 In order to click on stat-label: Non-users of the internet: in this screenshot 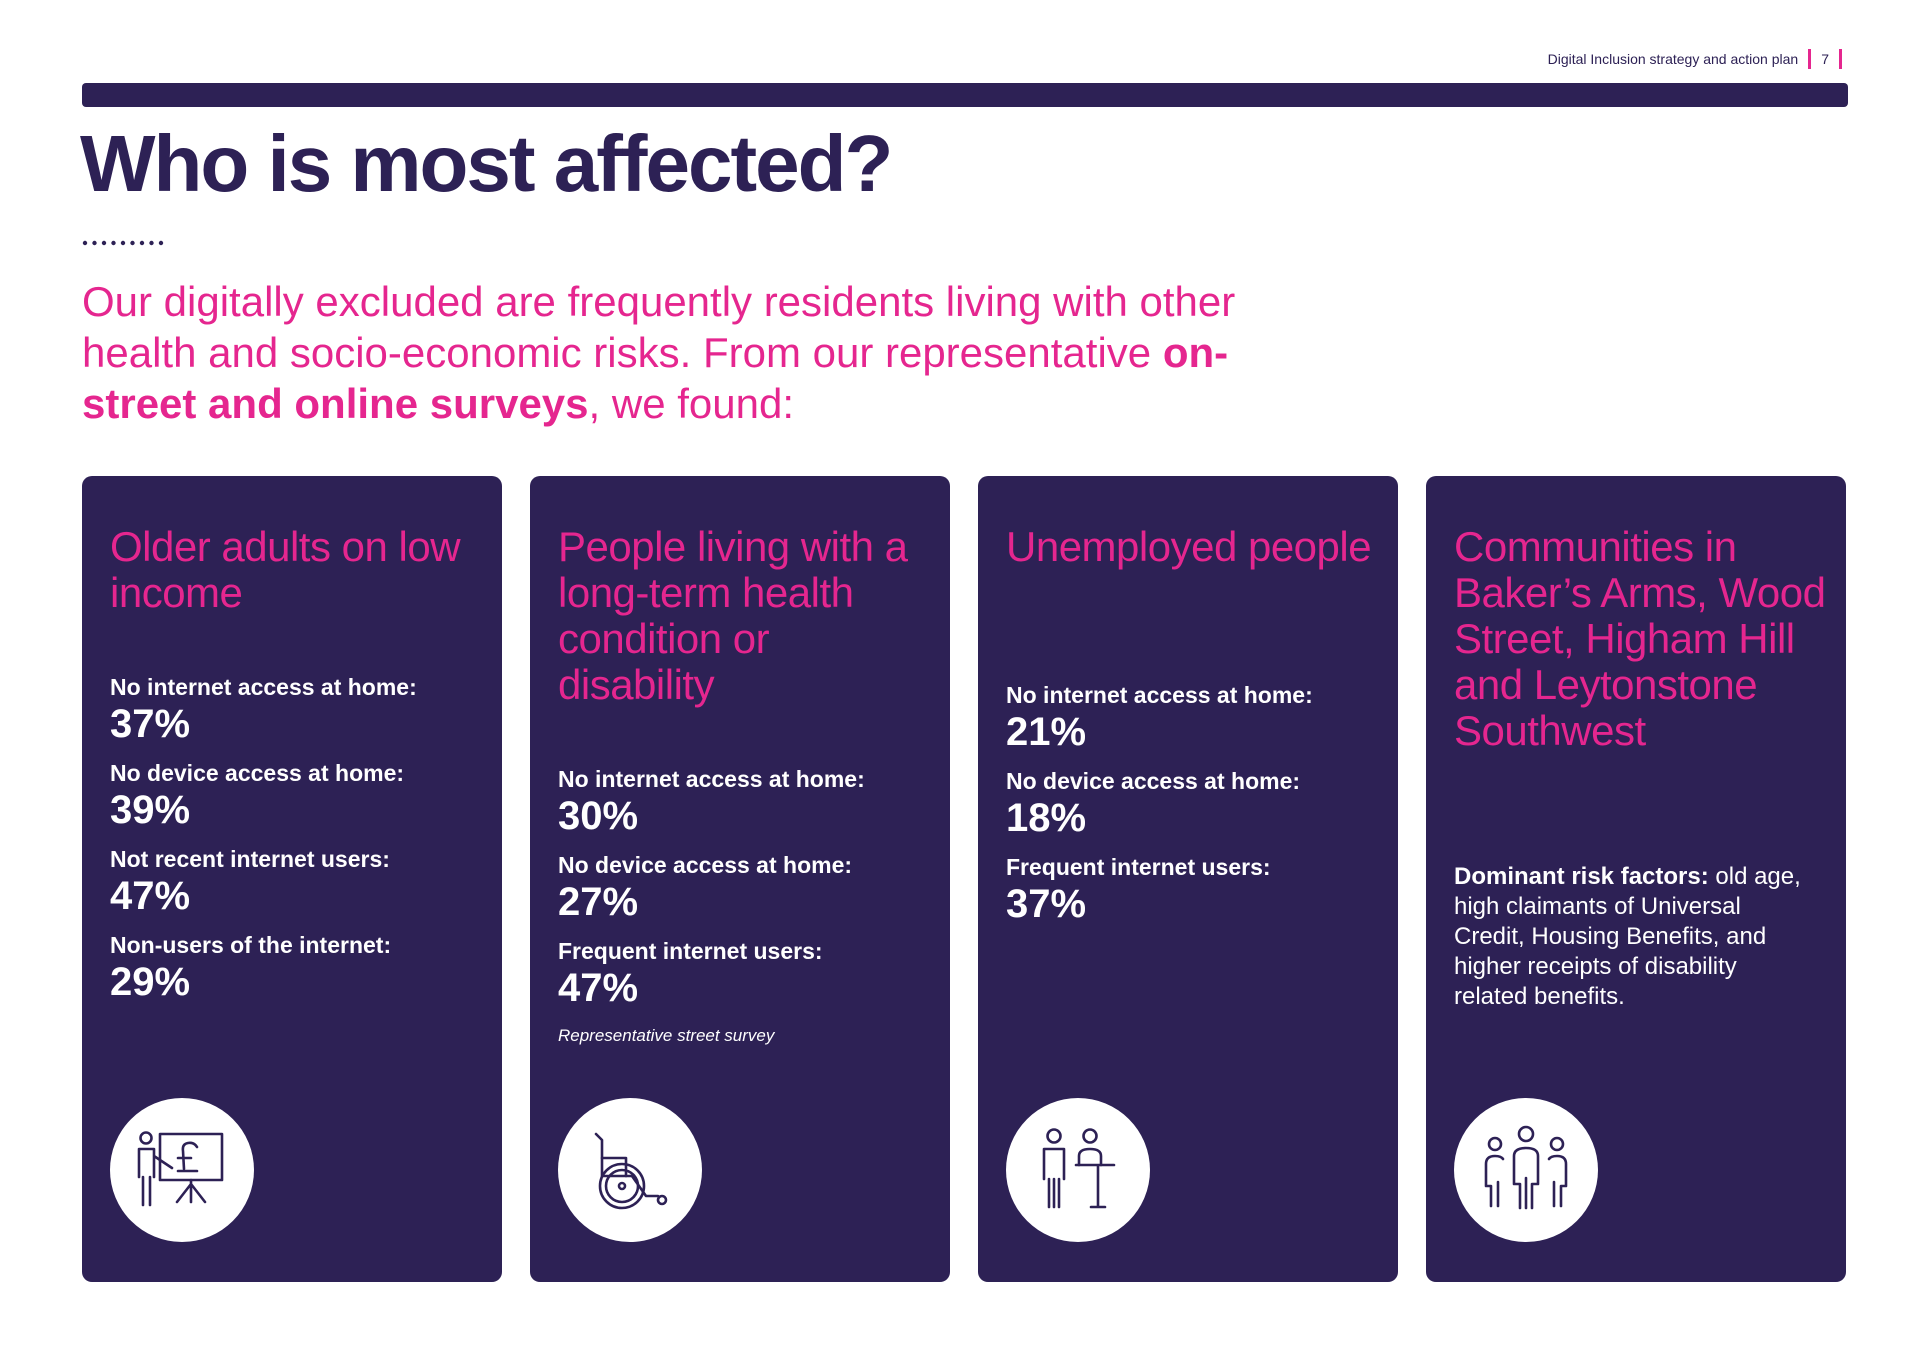, I will do `click(251, 945)`.